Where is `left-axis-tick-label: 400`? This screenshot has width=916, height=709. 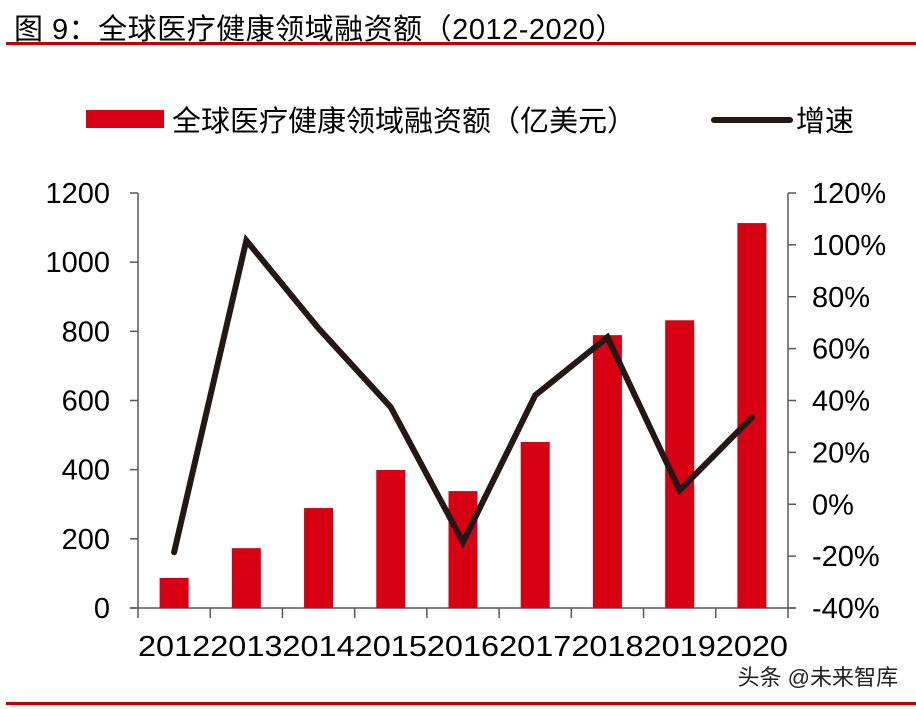
left-axis-tick-label: 400 is located at coordinates (86, 471).